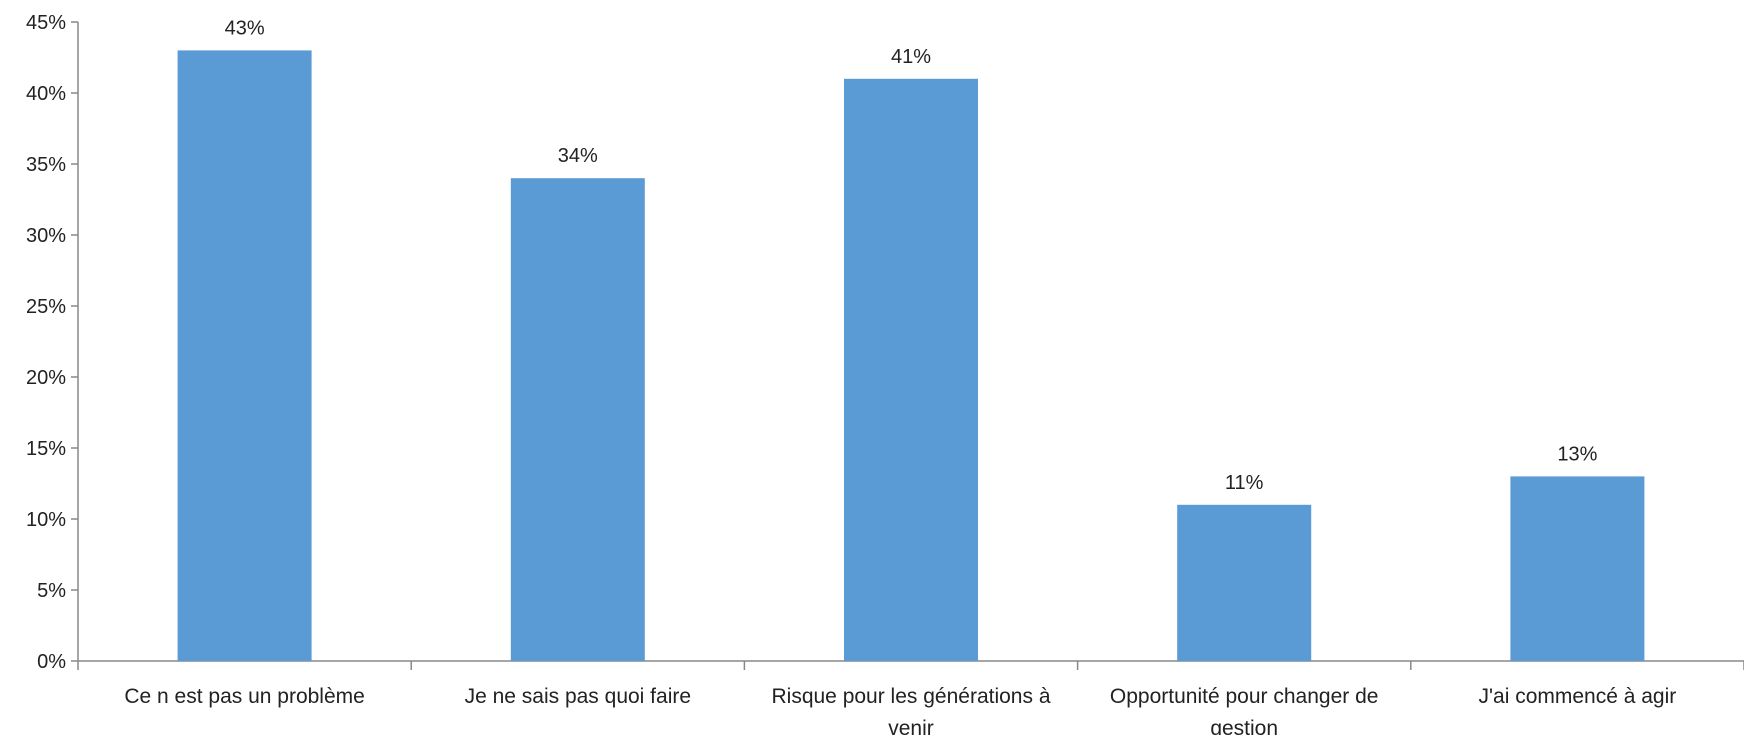 This screenshot has height=735, width=1744. What do you see at coordinates (1244, 710) in the screenshot?
I see `category-label: Opportunité pour changer de gestion` at bounding box center [1244, 710].